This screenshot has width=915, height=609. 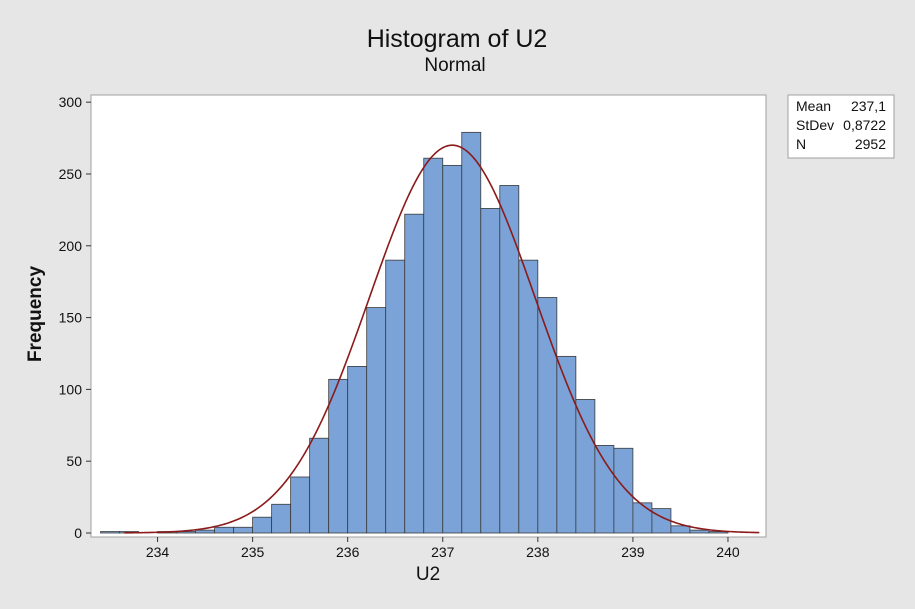 What do you see at coordinates (870, 144) in the screenshot?
I see `legend-n-value: 2952` at bounding box center [870, 144].